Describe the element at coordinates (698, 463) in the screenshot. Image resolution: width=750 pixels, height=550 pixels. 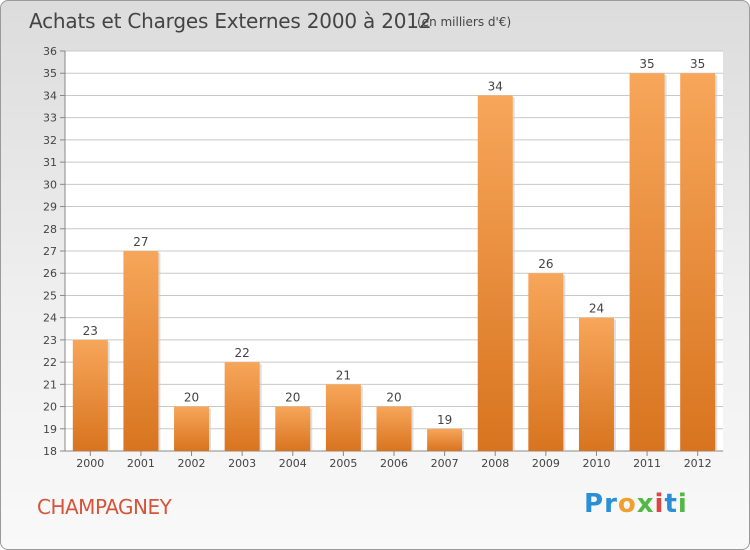
I see `x-tick-label: 2012` at that location.